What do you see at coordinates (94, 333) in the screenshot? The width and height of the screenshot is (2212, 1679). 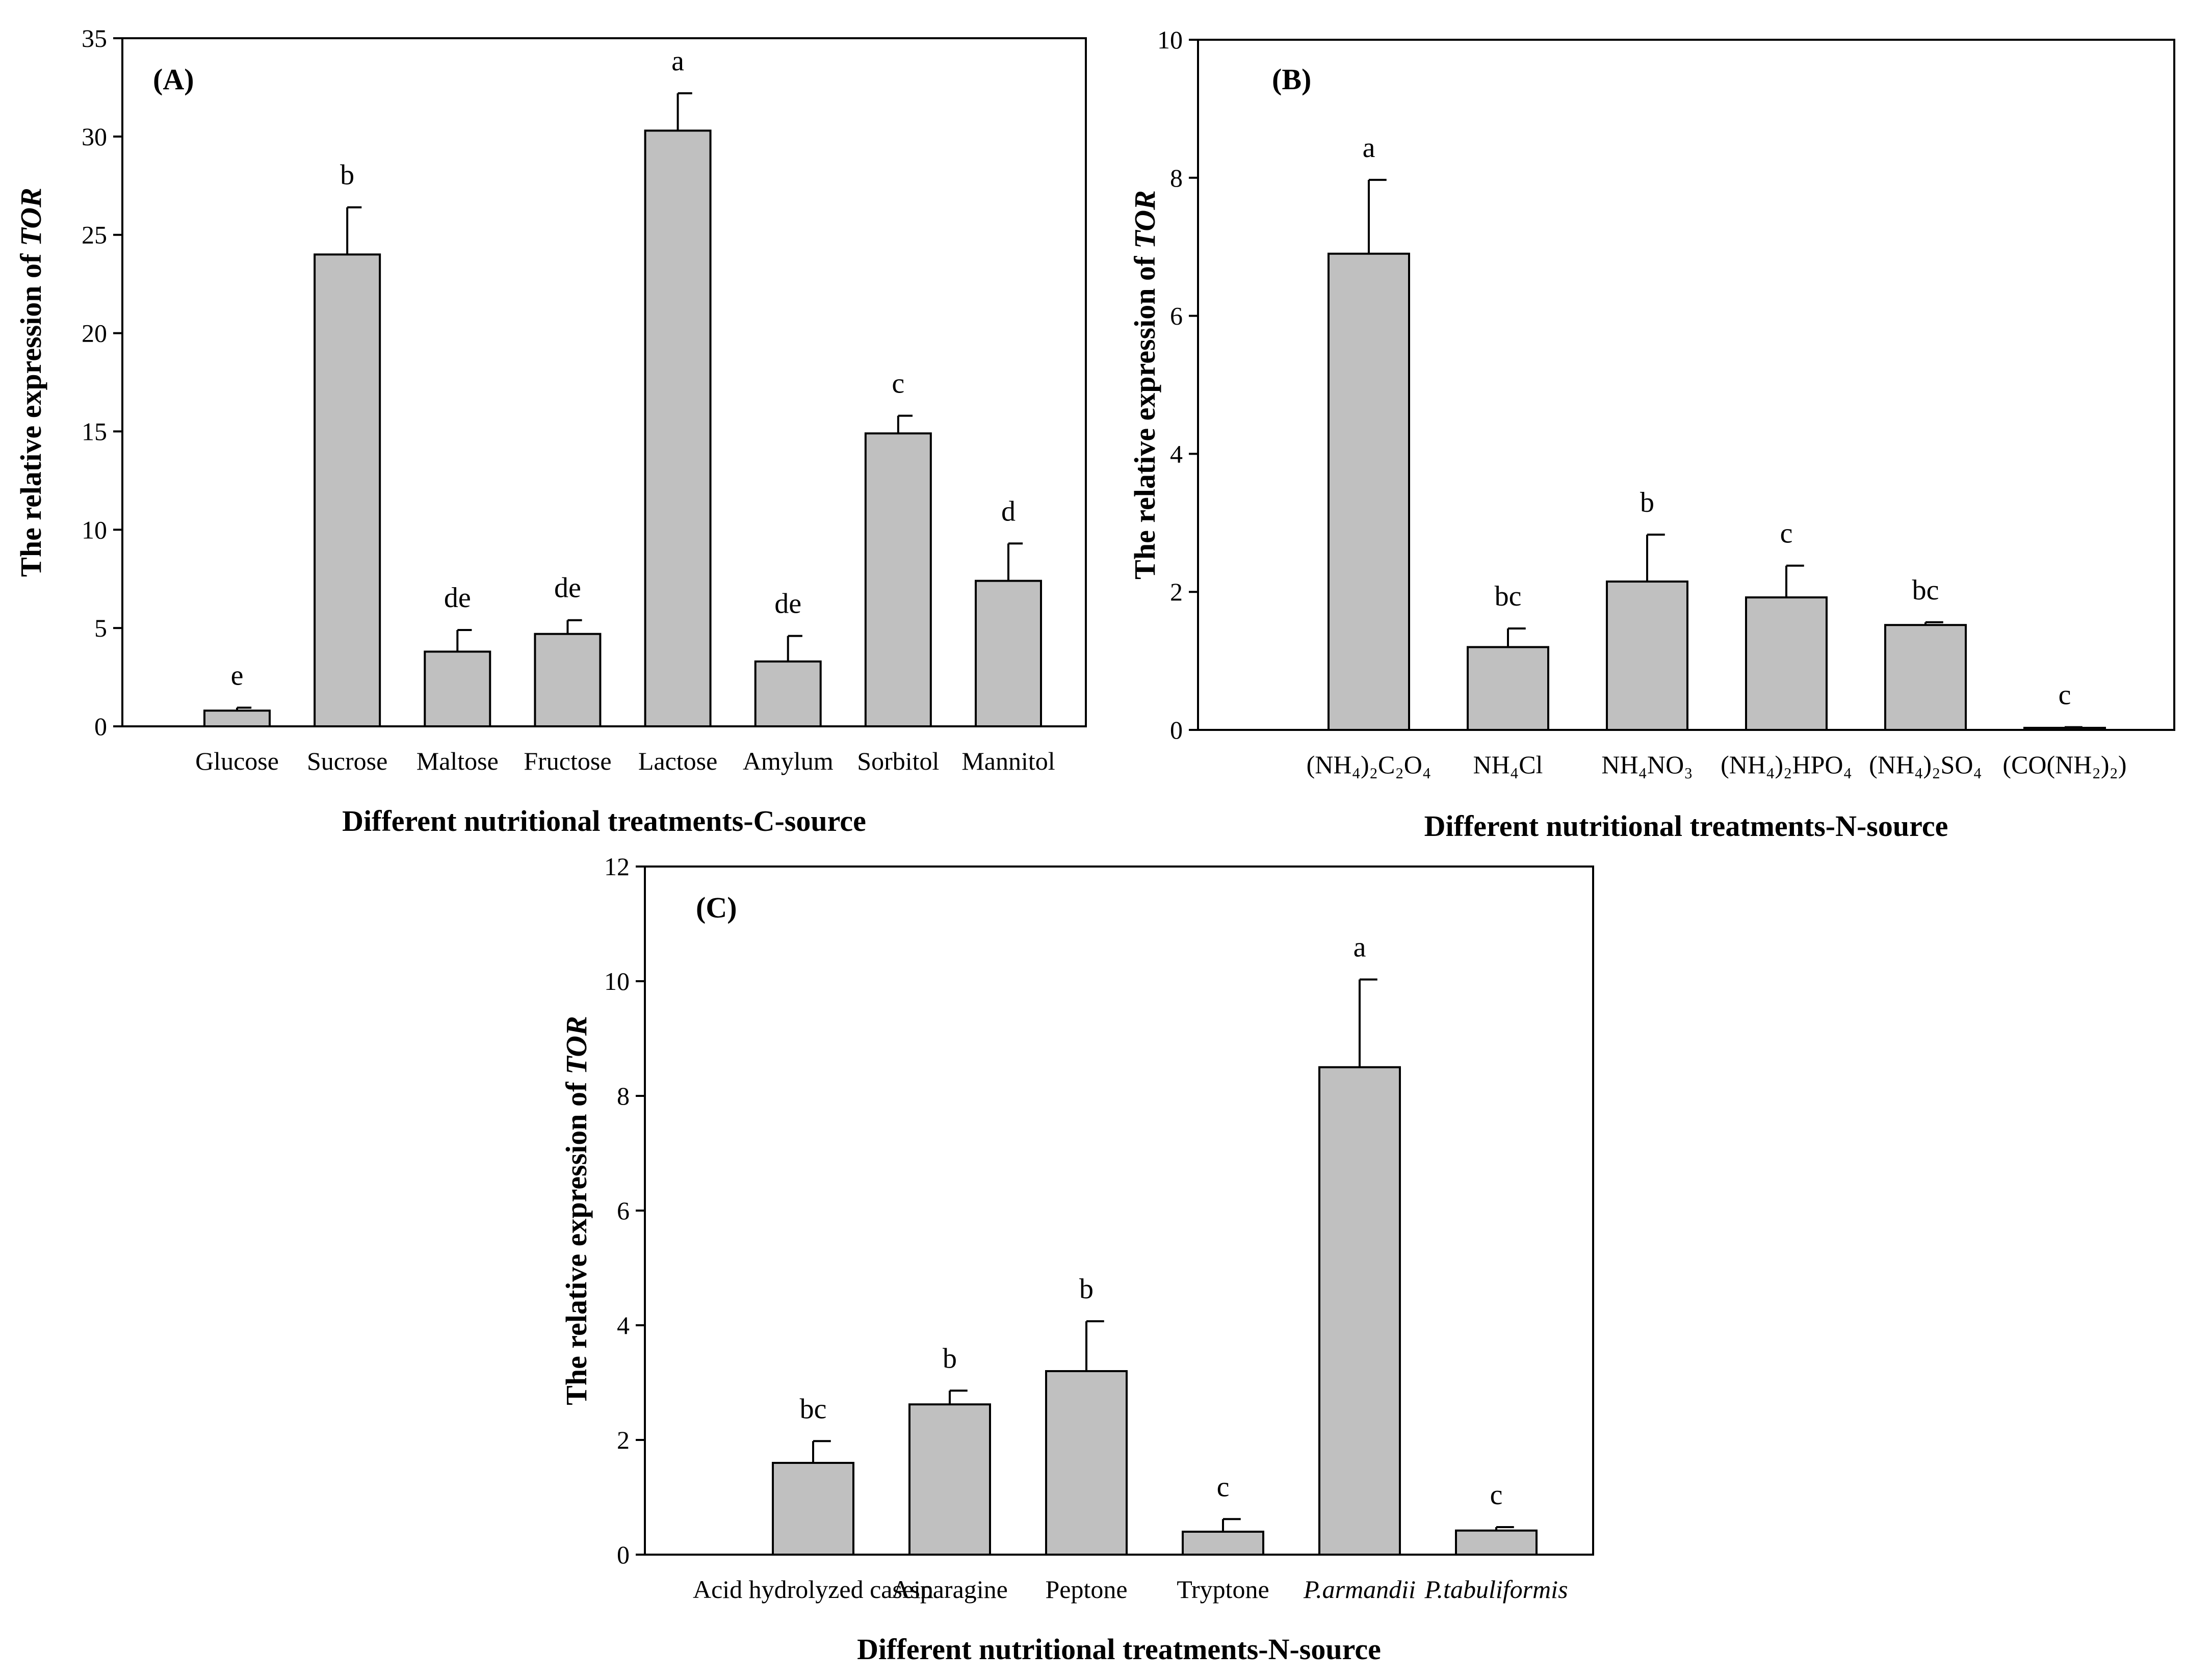 I see `y-tick-label: 20` at bounding box center [94, 333].